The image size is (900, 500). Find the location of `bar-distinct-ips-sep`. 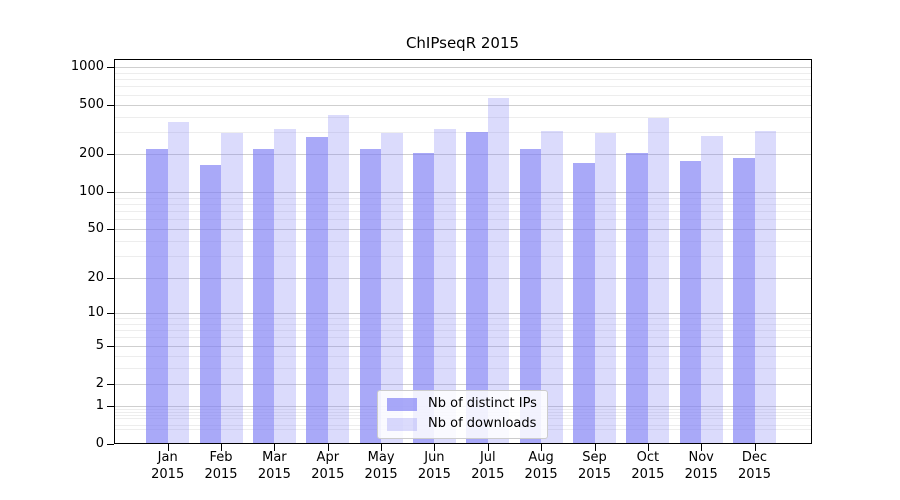

bar-distinct-ips-sep is located at coordinates (584, 303).